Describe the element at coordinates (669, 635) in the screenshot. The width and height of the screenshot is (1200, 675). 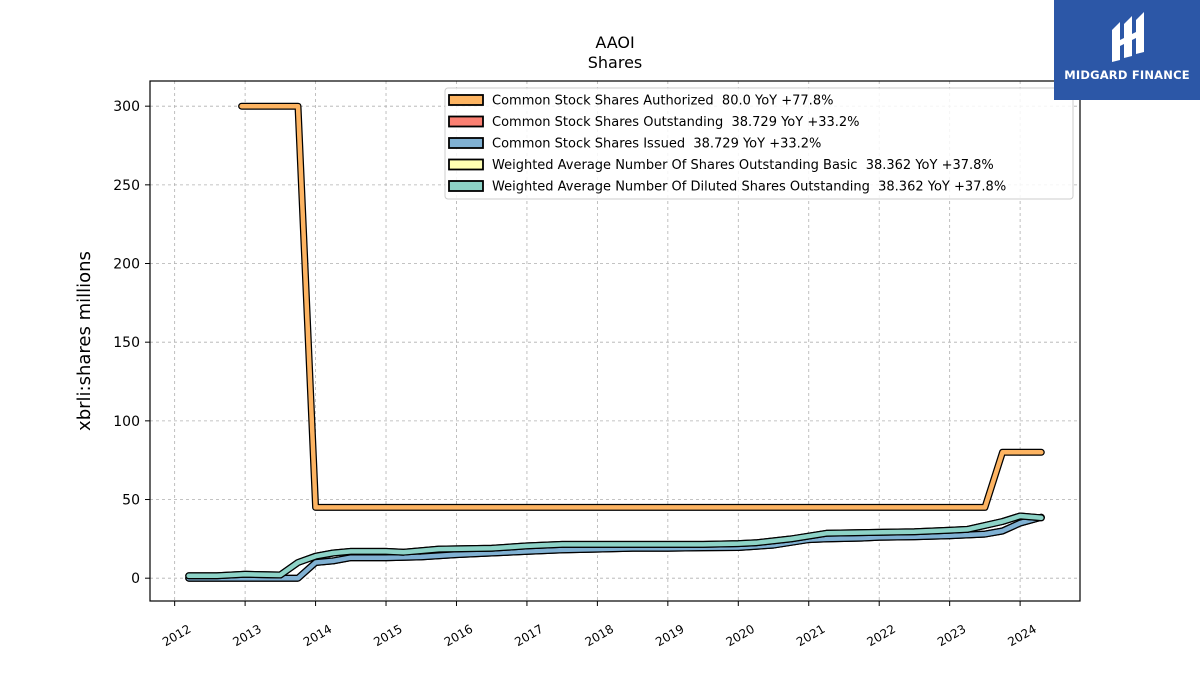
I see `x-tick-label: 2019` at that location.